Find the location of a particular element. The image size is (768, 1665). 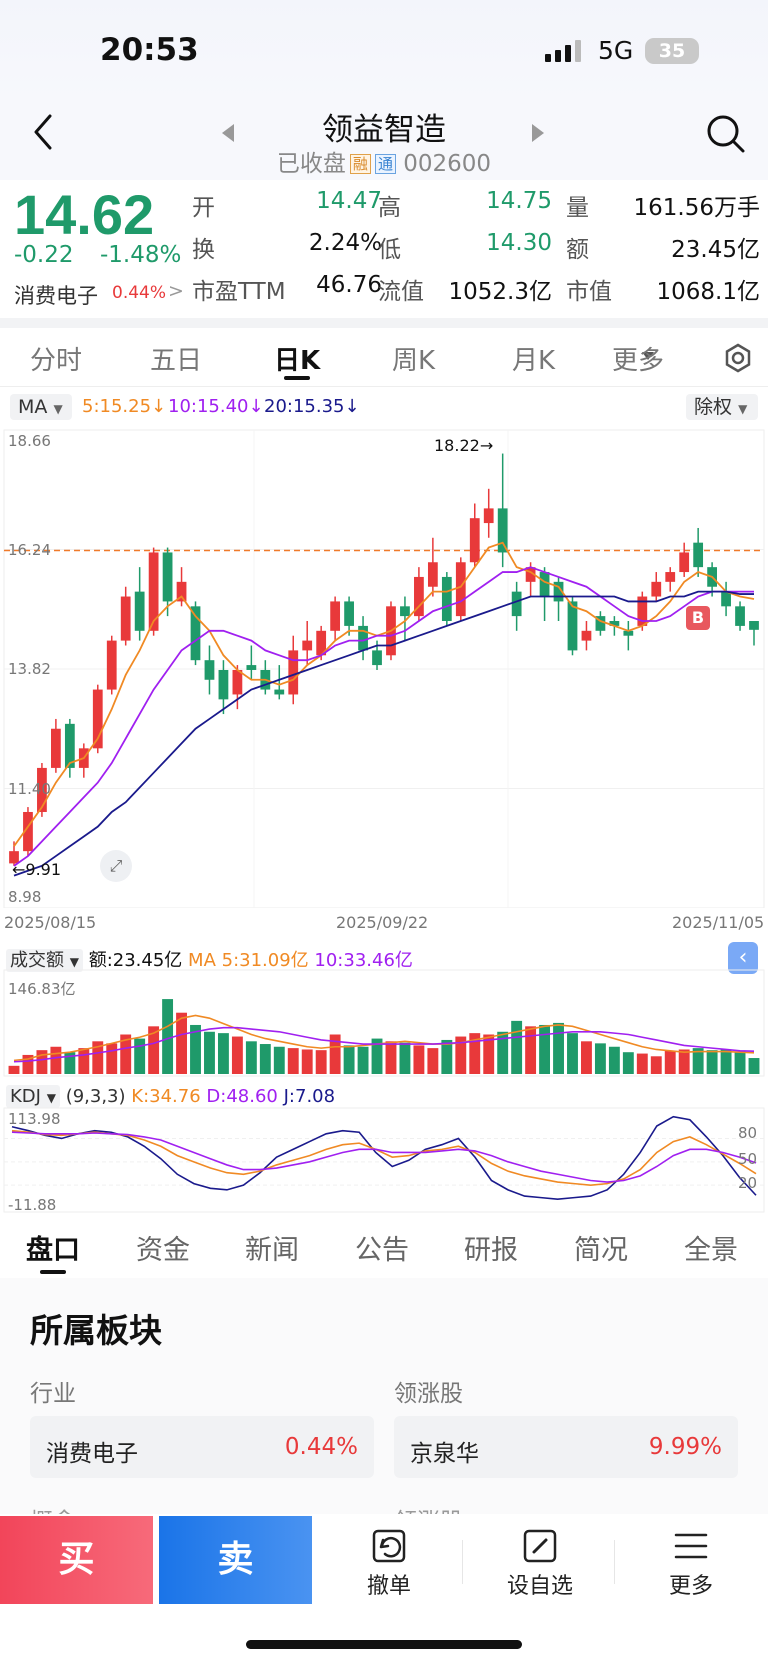

menu-icon is located at coordinates (691, 1546).